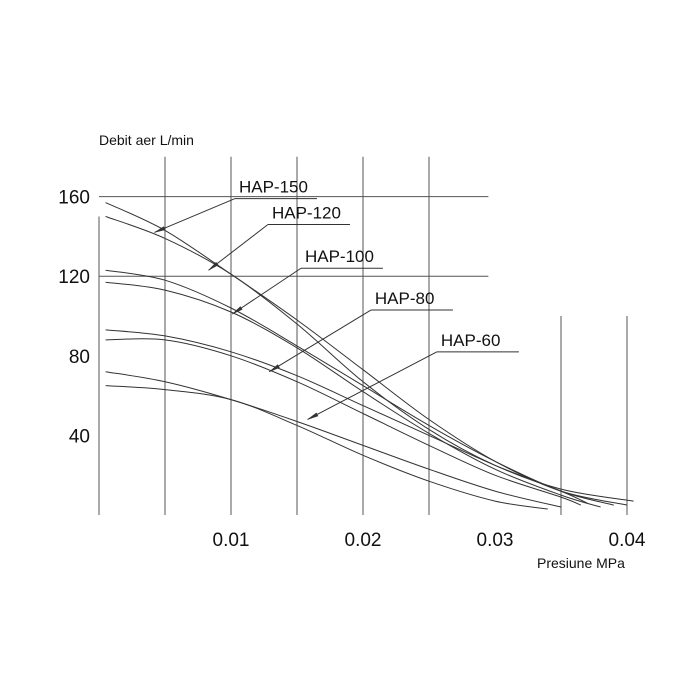  Describe the element at coordinates (306, 212) in the screenshot. I see `annotation-label: HAP-120` at that location.